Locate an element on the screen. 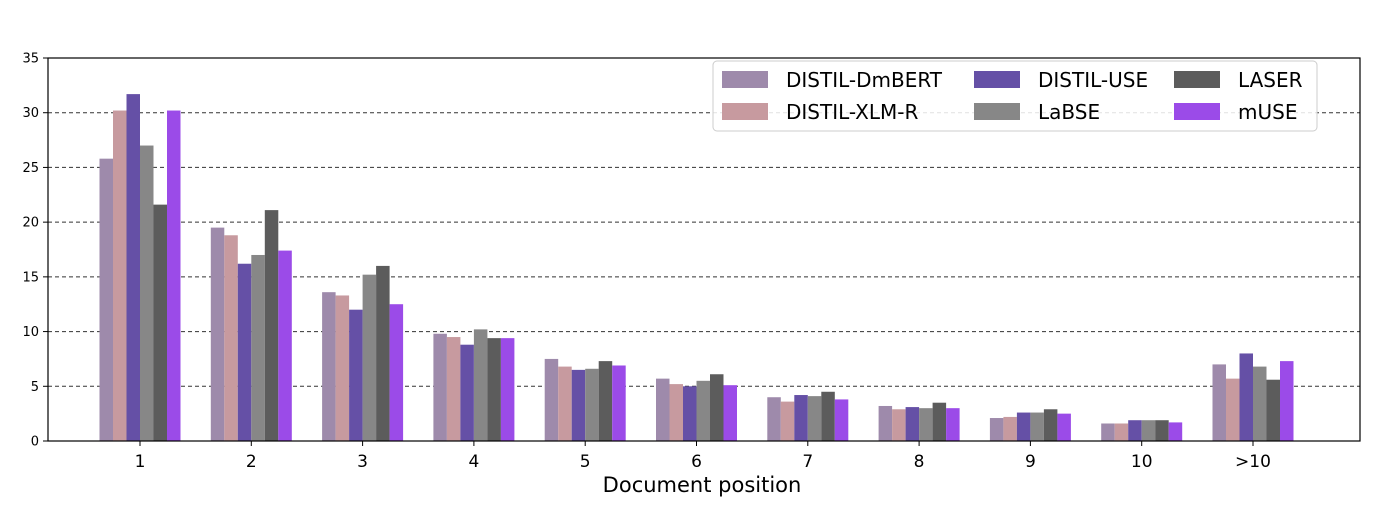 This screenshot has height=530, width=1400. legend-swatch-muse is located at coordinates (1197, 111).